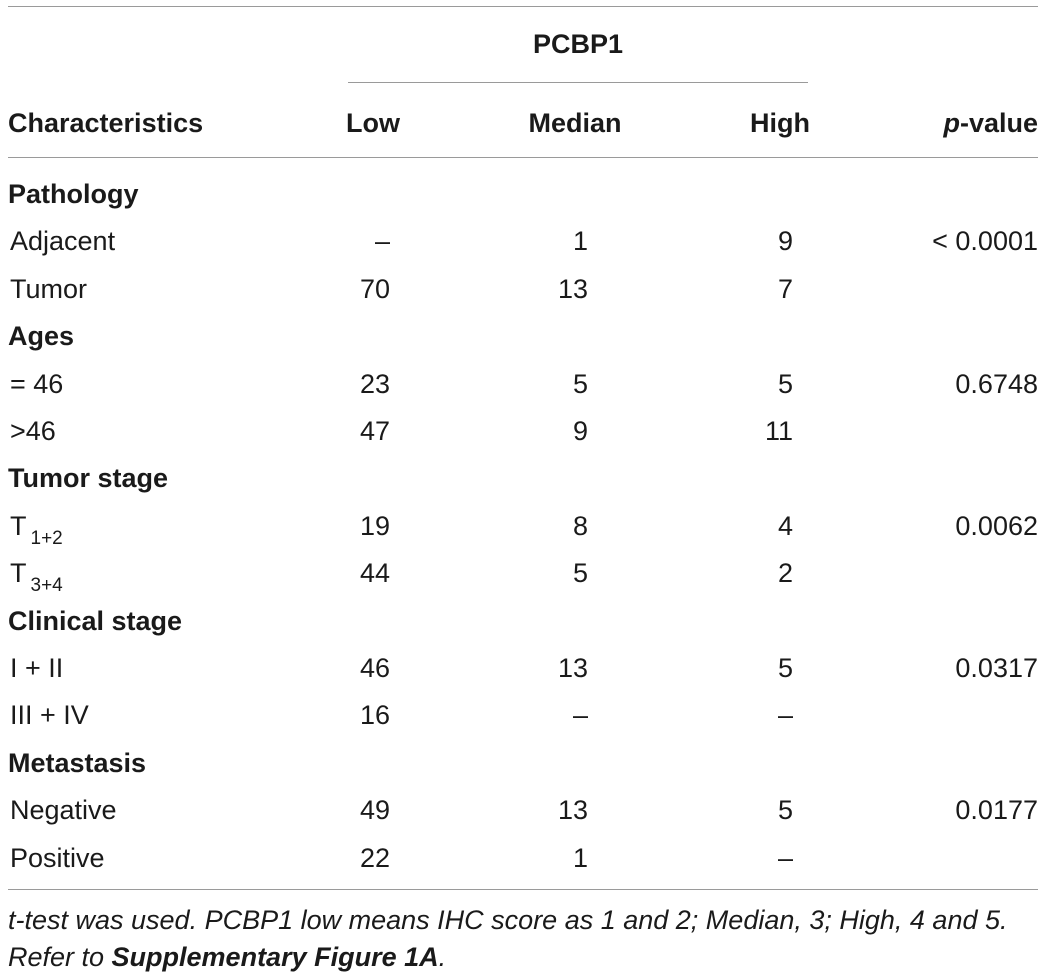 This screenshot has width=1045, height=978. What do you see at coordinates (785, 241) in the screenshot?
I see `cell-high: 9` at bounding box center [785, 241].